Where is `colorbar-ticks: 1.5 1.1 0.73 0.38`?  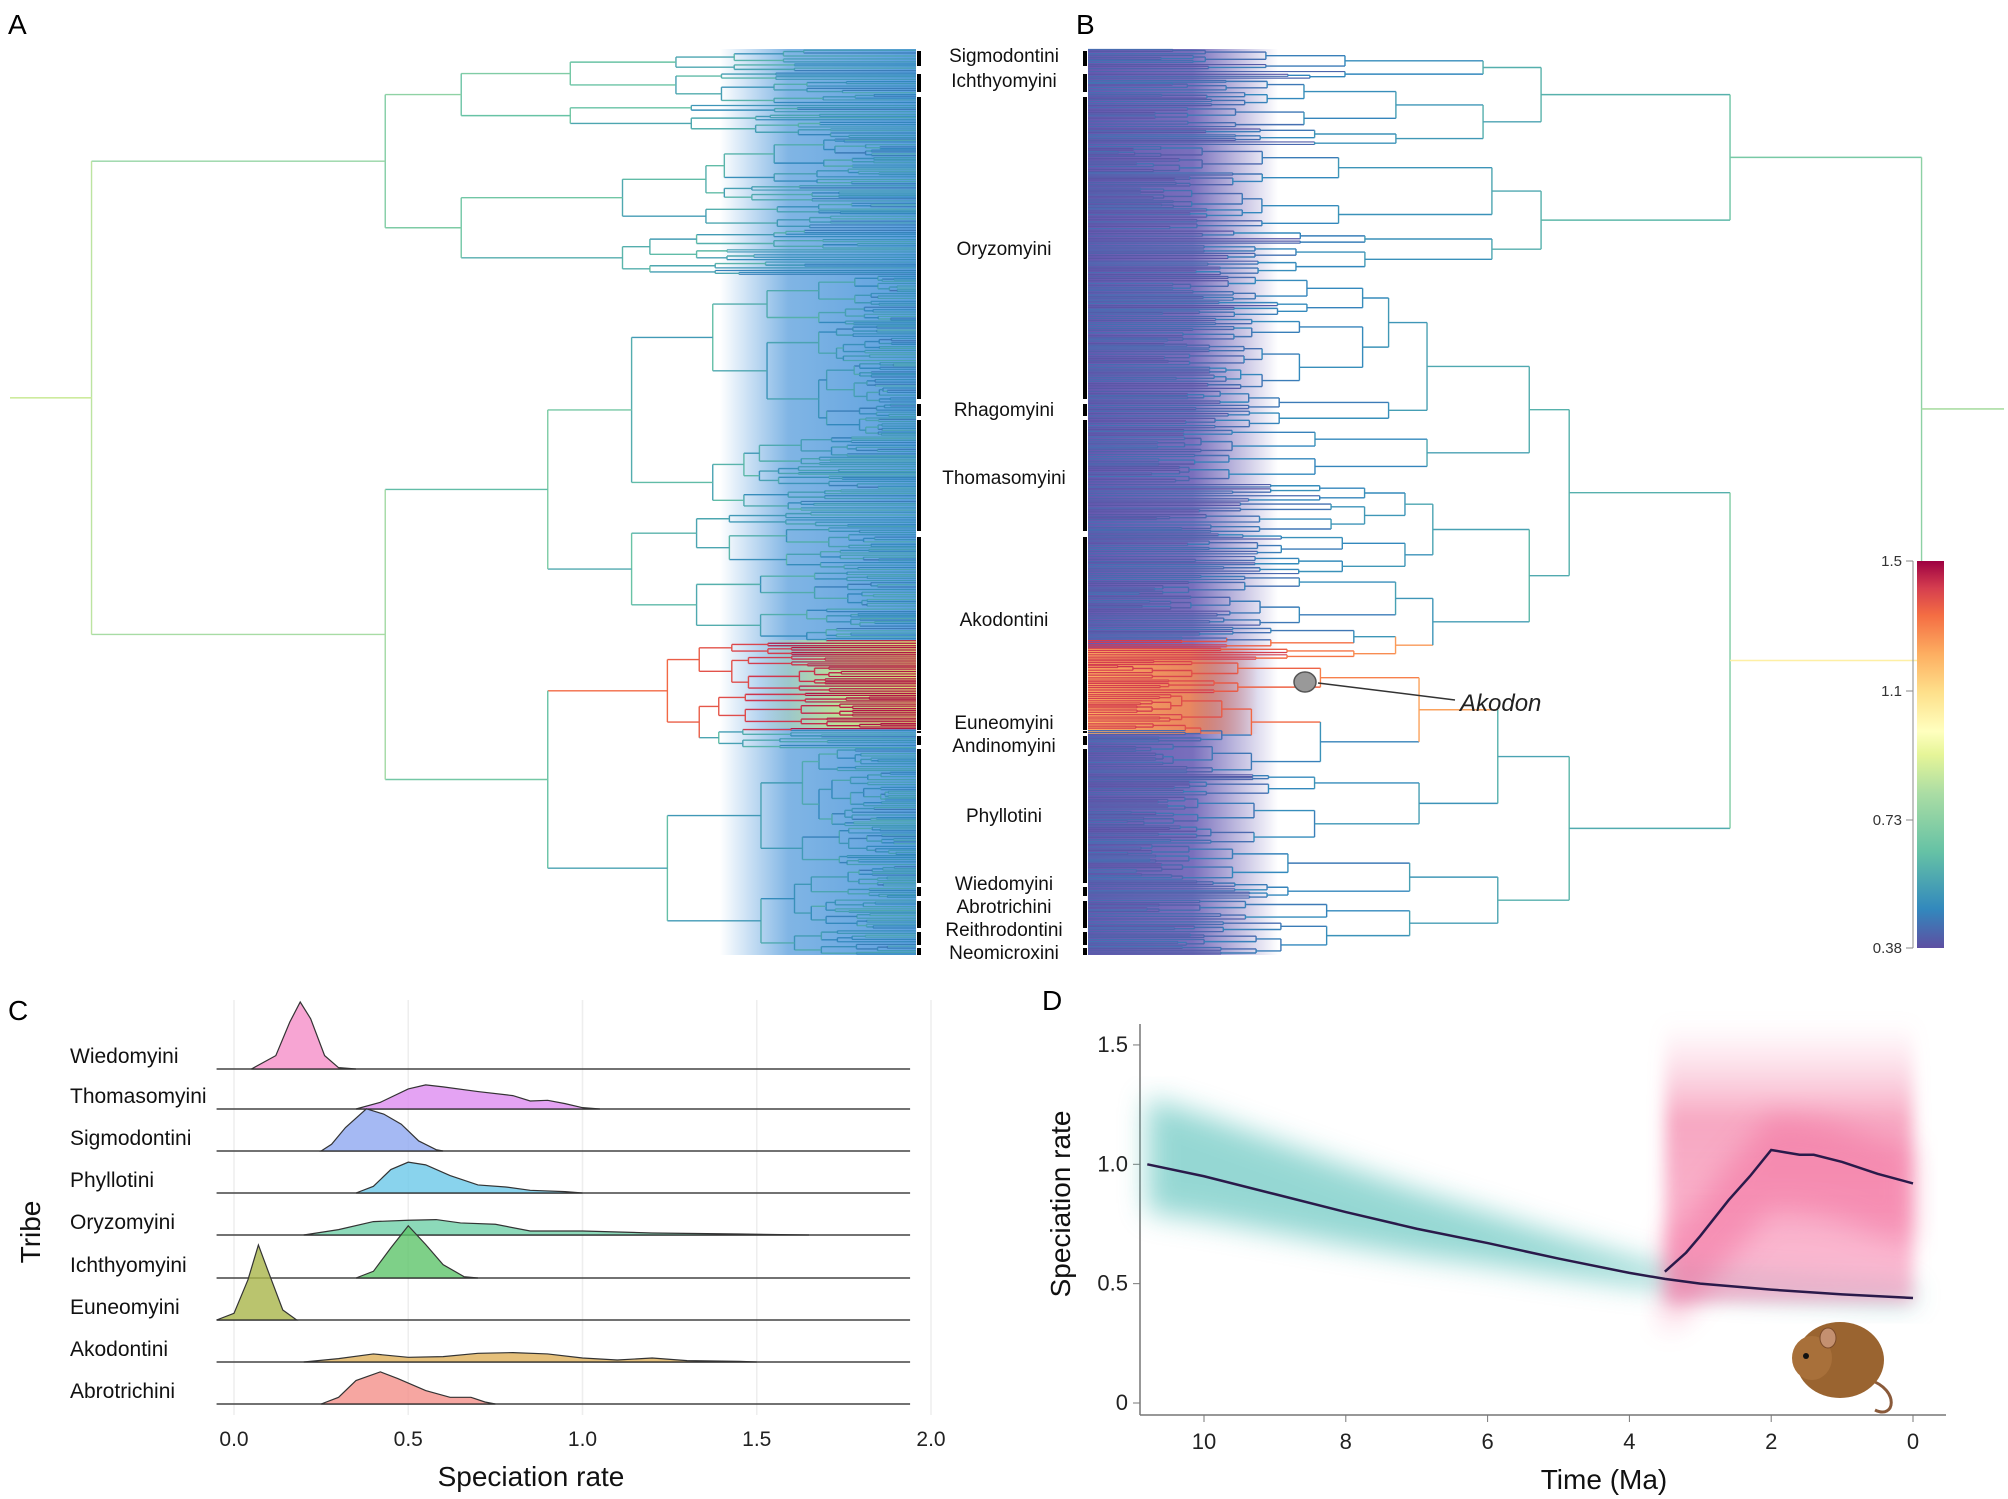
colorbar-ticks: 1.5 1.1 0.73 0.38 is located at coordinates (1893, 755).